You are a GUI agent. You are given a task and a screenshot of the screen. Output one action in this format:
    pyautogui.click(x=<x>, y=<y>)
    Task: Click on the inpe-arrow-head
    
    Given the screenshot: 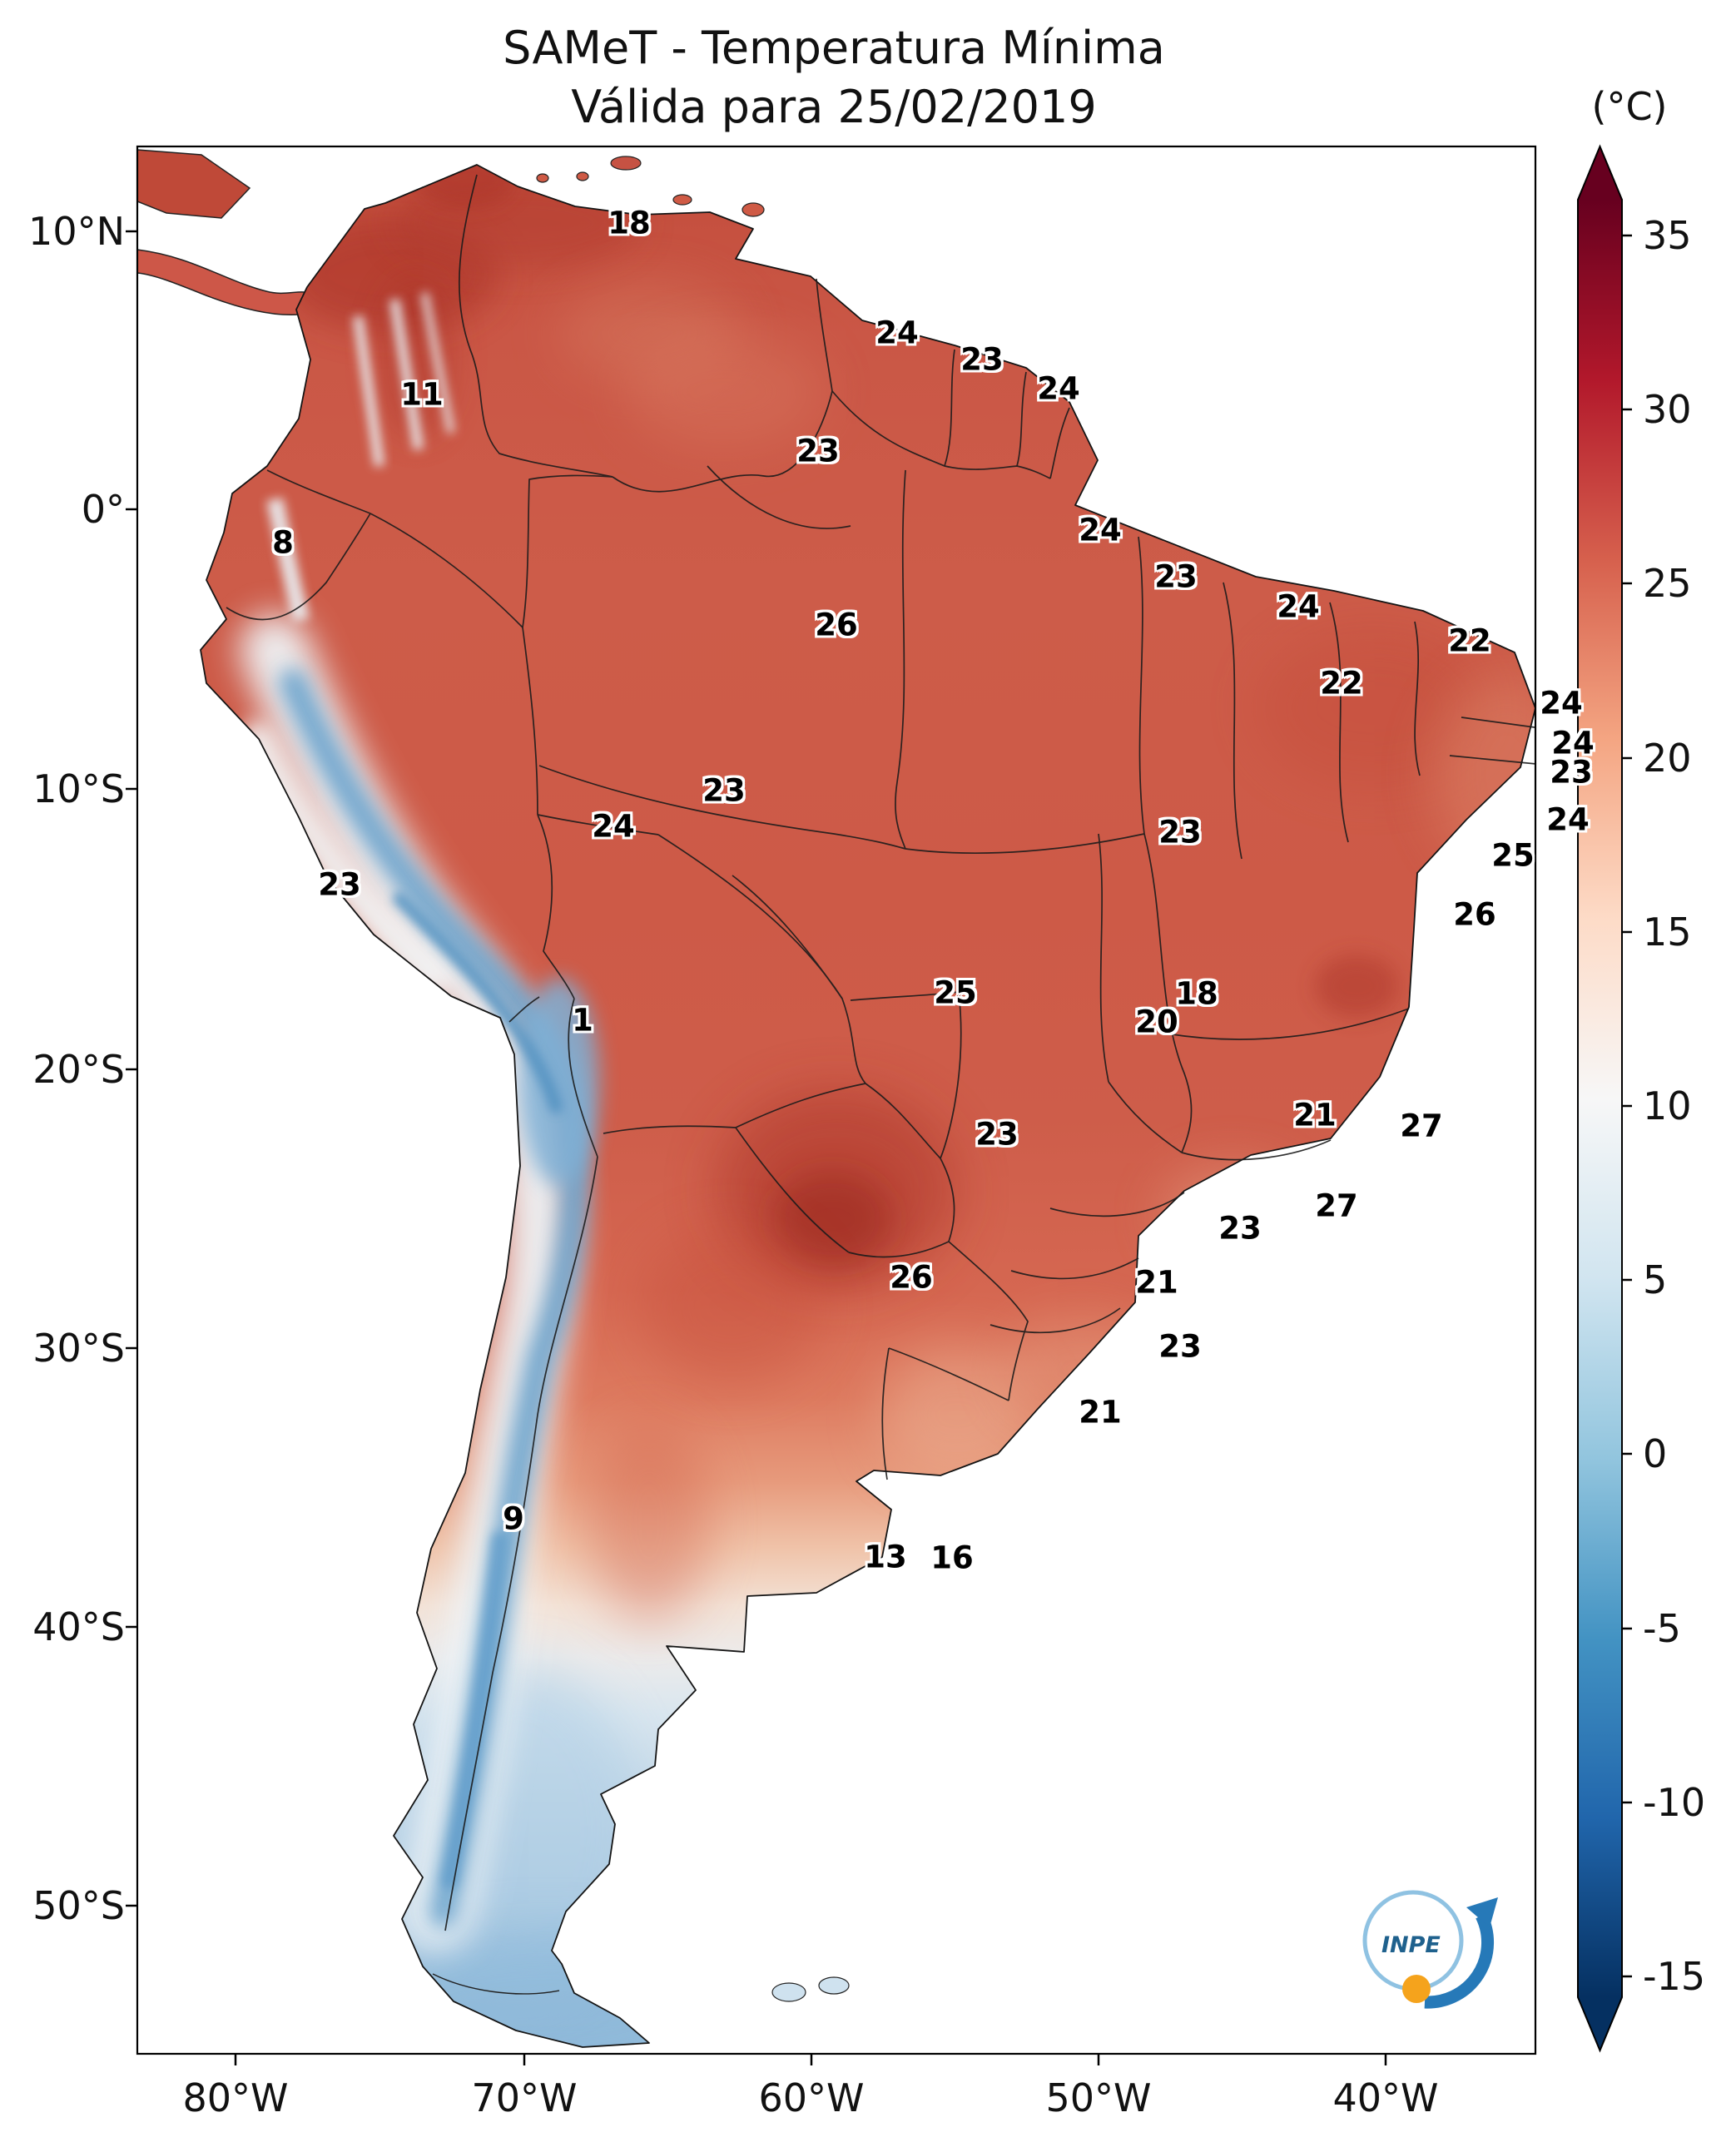 What is the action you would take?
    pyautogui.click(x=1482, y=1912)
    